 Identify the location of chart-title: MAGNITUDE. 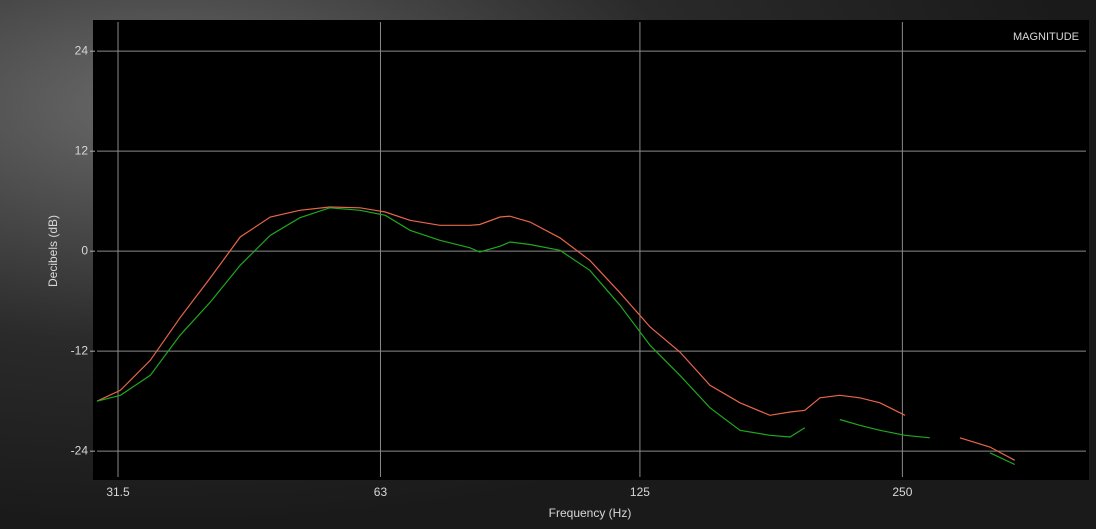
(1046, 37).